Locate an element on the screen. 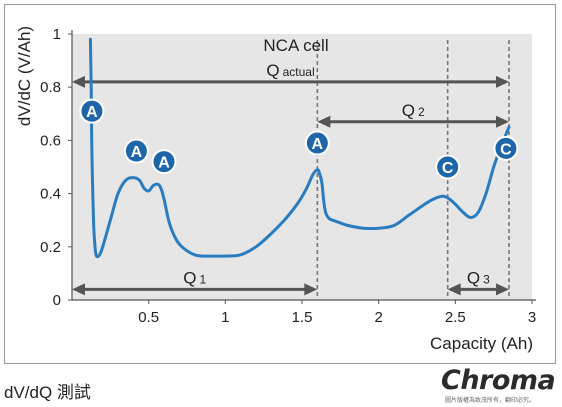  y-tick-label: 1 is located at coordinates (57, 34).